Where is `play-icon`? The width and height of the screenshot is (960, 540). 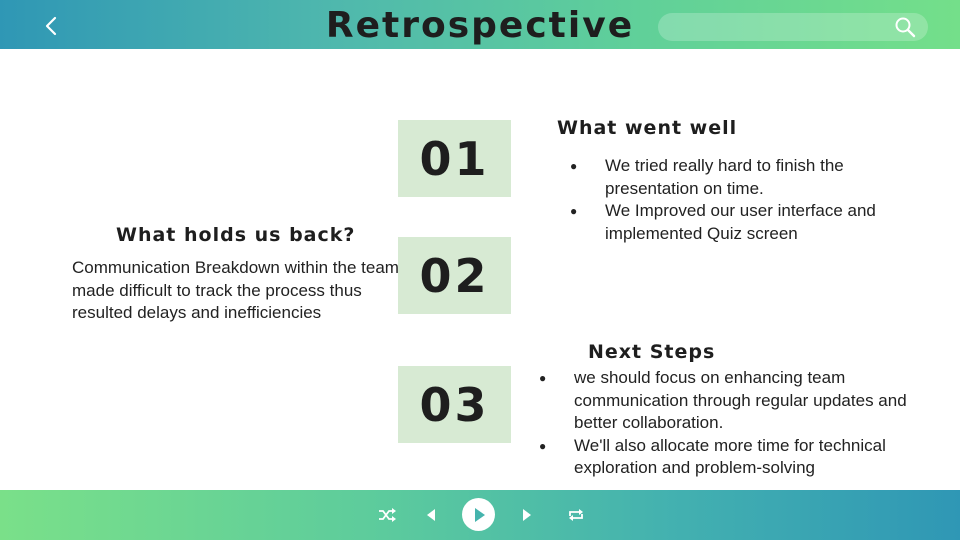
play-icon is located at coordinates (479, 514).